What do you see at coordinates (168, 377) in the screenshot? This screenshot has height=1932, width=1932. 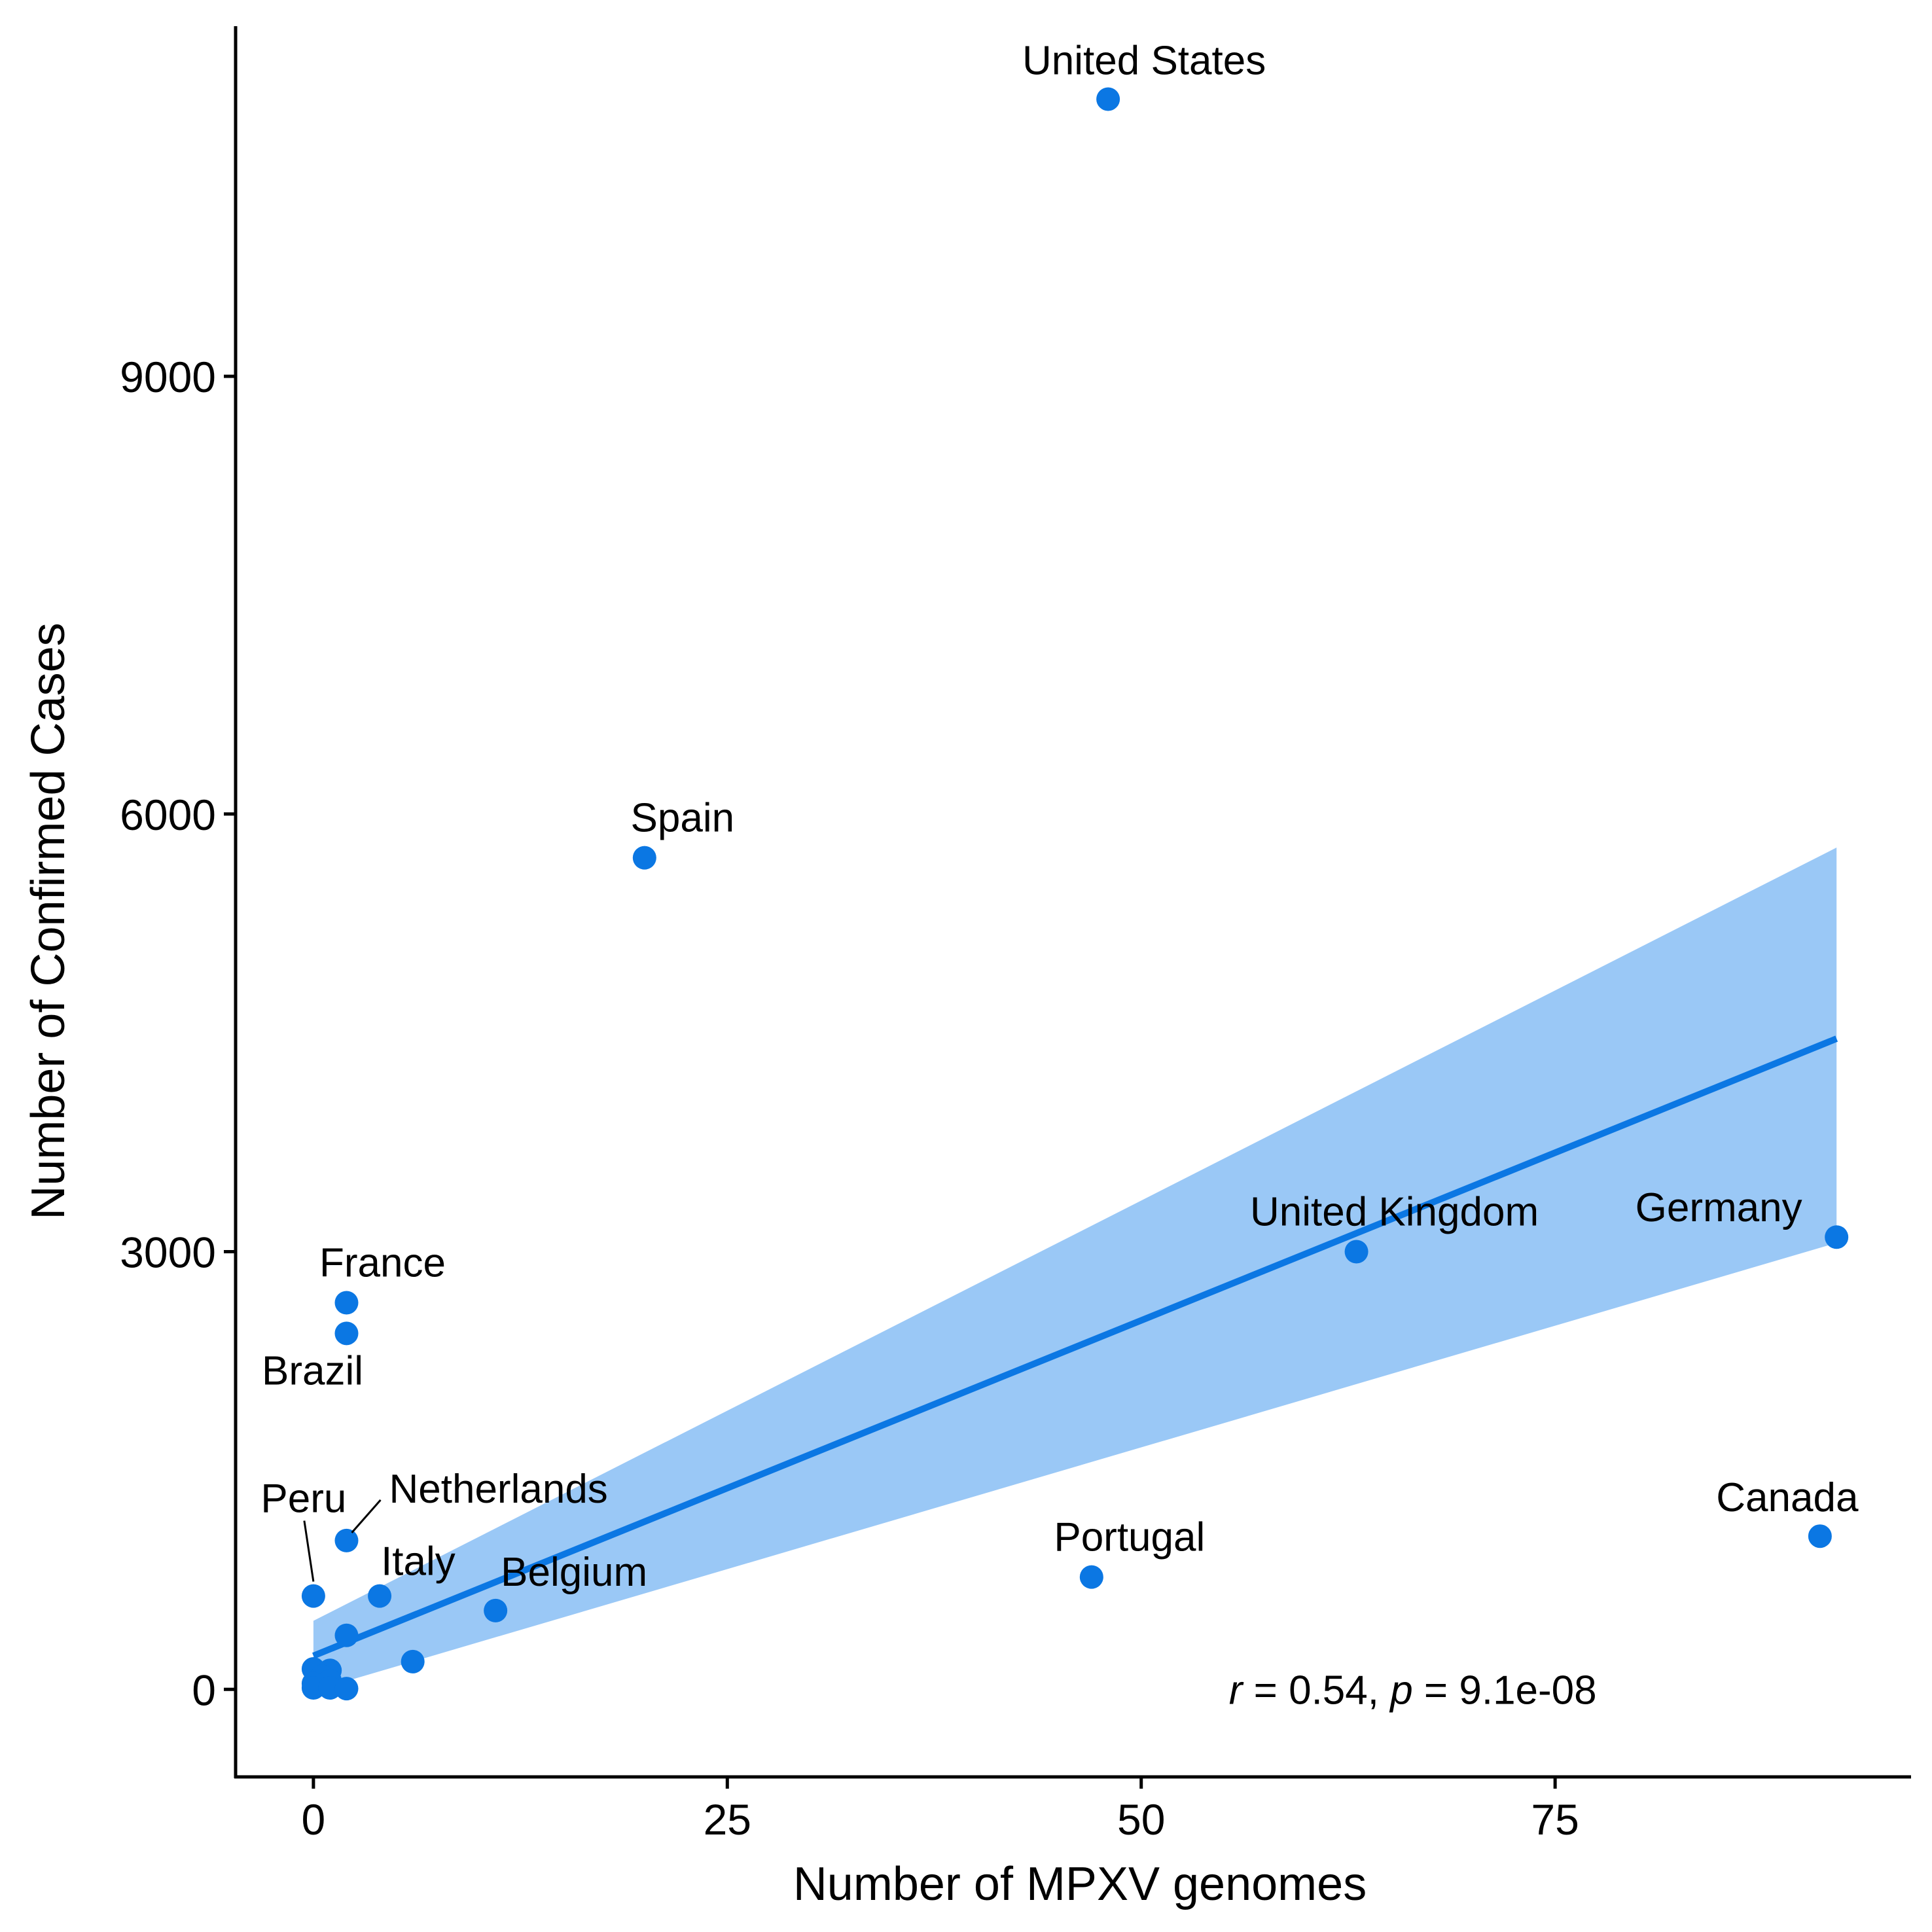 I see `y-tick-label: 9000` at bounding box center [168, 377].